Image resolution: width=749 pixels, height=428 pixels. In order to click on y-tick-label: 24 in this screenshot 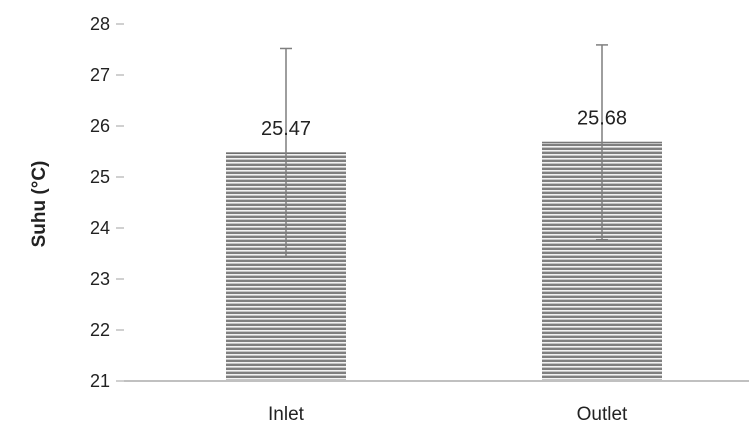, I will do `click(100, 228)`.